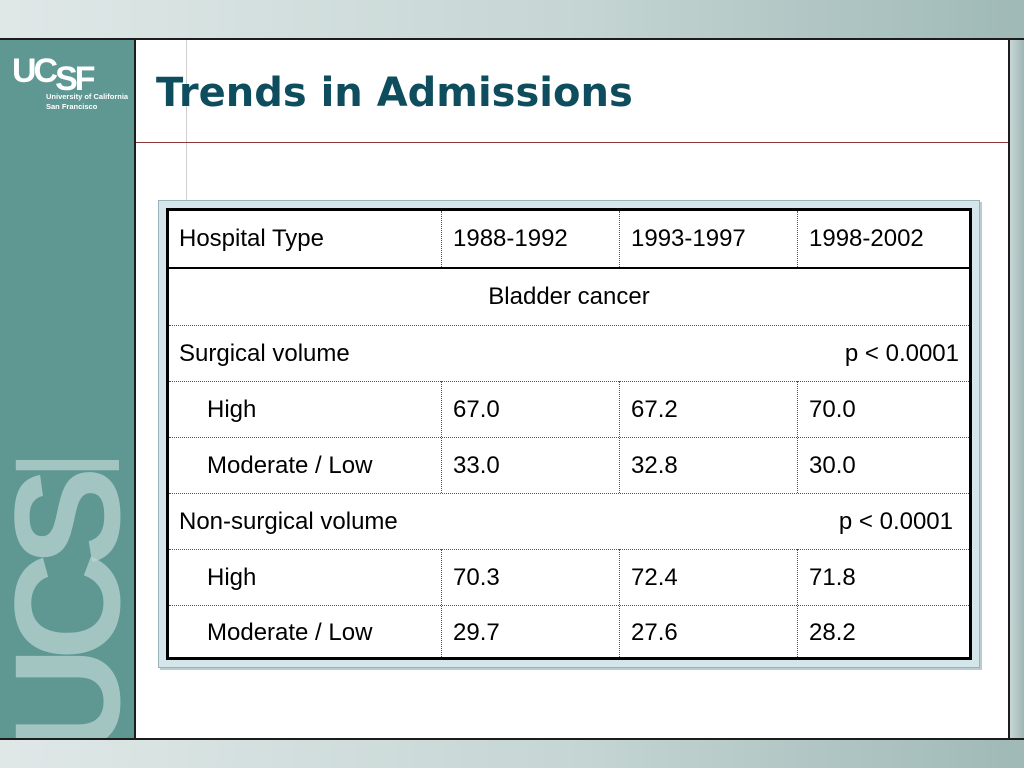 The width and height of the screenshot is (1024, 768). What do you see at coordinates (35, 71) in the screenshot?
I see `logo-mark-uc: UC` at bounding box center [35, 71].